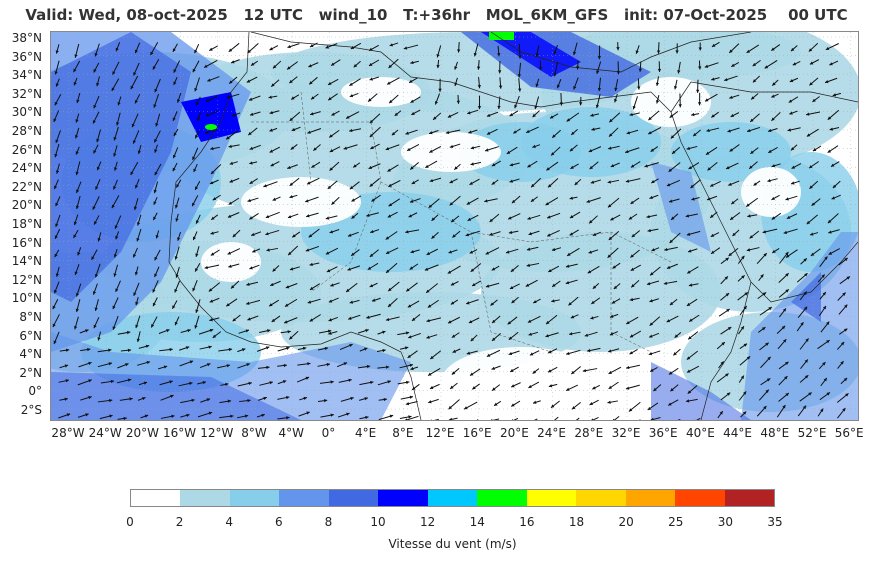 This screenshot has height=563, width=873. Describe the element at coordinates (477, 433) in the screenshot. I see `longitude-label: 16°E` at that location.